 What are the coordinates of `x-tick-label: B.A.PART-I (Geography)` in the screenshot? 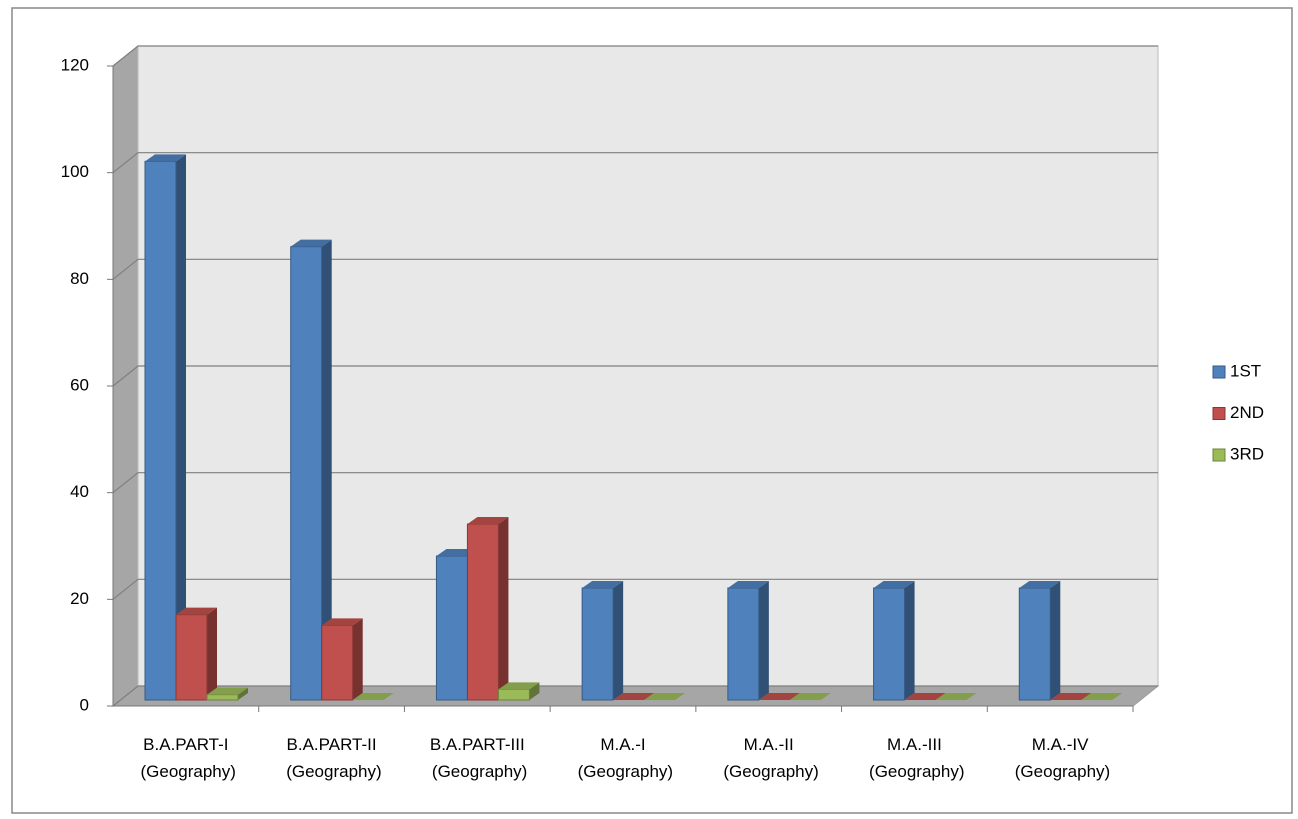 It's located at (186, 758).